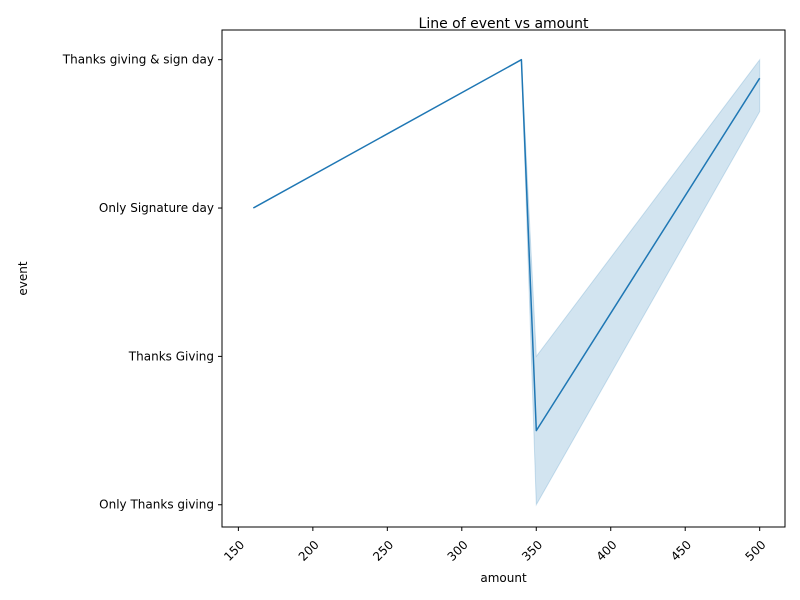 This screenshot has height=600, width=800. I want to click on y-axis-label: event, so click(23, 278).